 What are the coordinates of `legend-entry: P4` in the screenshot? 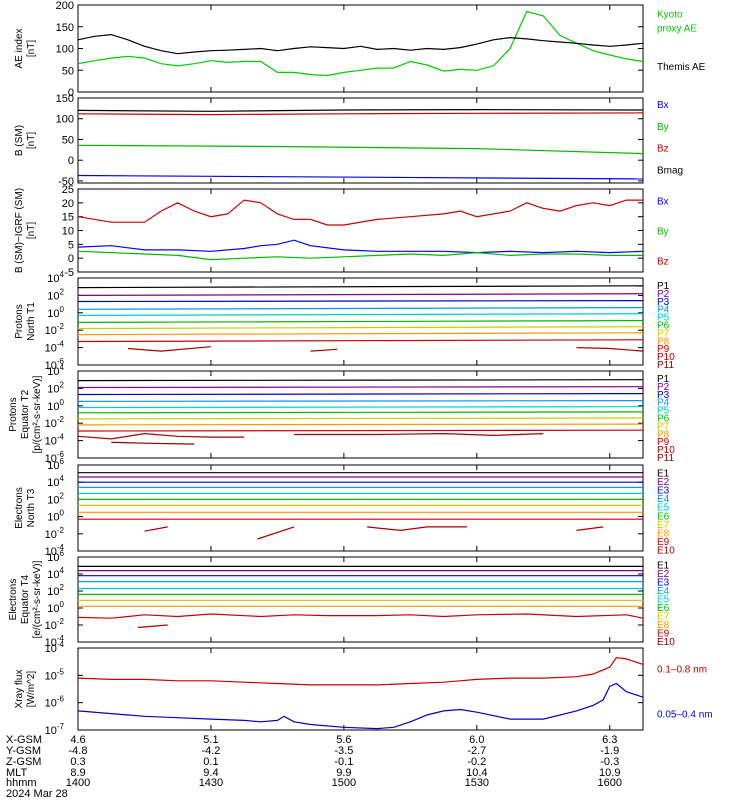 It's located at (663, 310).